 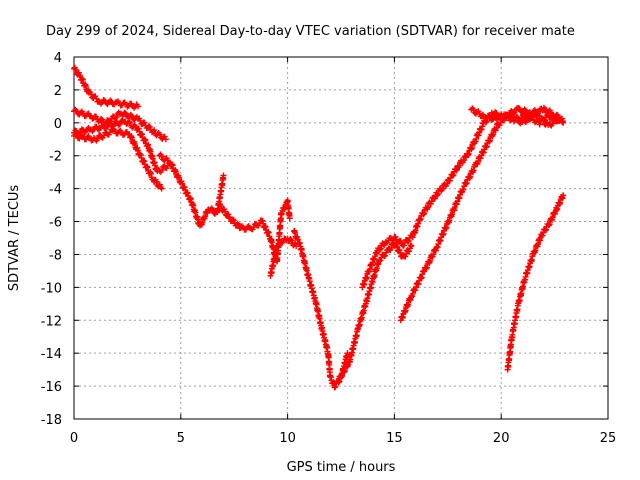 I want to click on y-tick-label: -12, so click(x=51, y=321).